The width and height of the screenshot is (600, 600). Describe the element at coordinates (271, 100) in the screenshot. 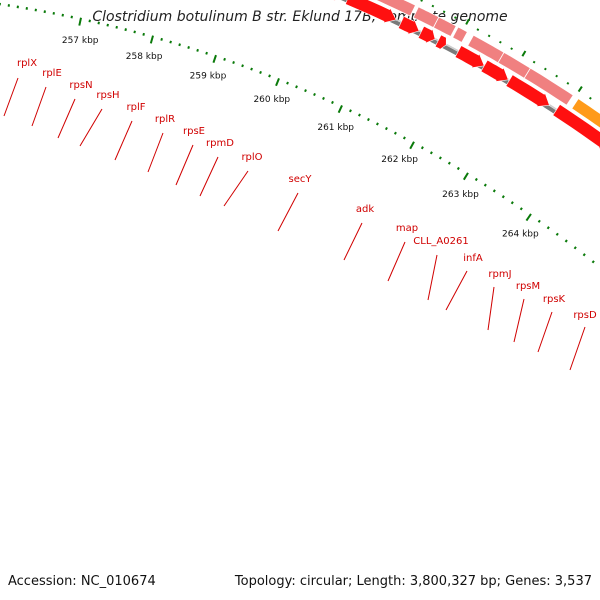

I see `scale-label: 260 kbp` at that location.